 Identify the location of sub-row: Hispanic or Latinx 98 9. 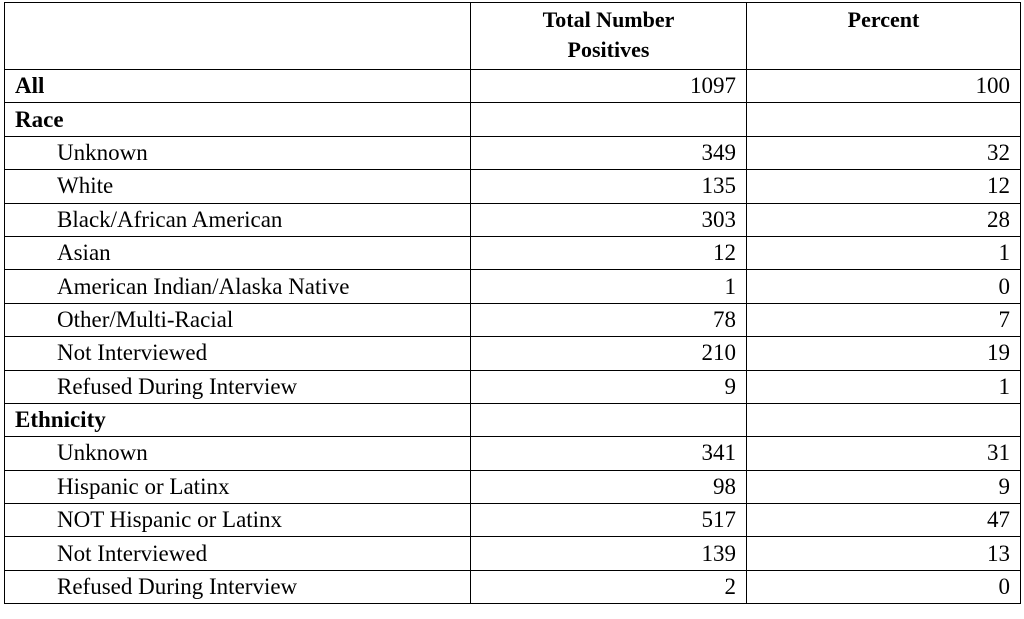
(512, 487).